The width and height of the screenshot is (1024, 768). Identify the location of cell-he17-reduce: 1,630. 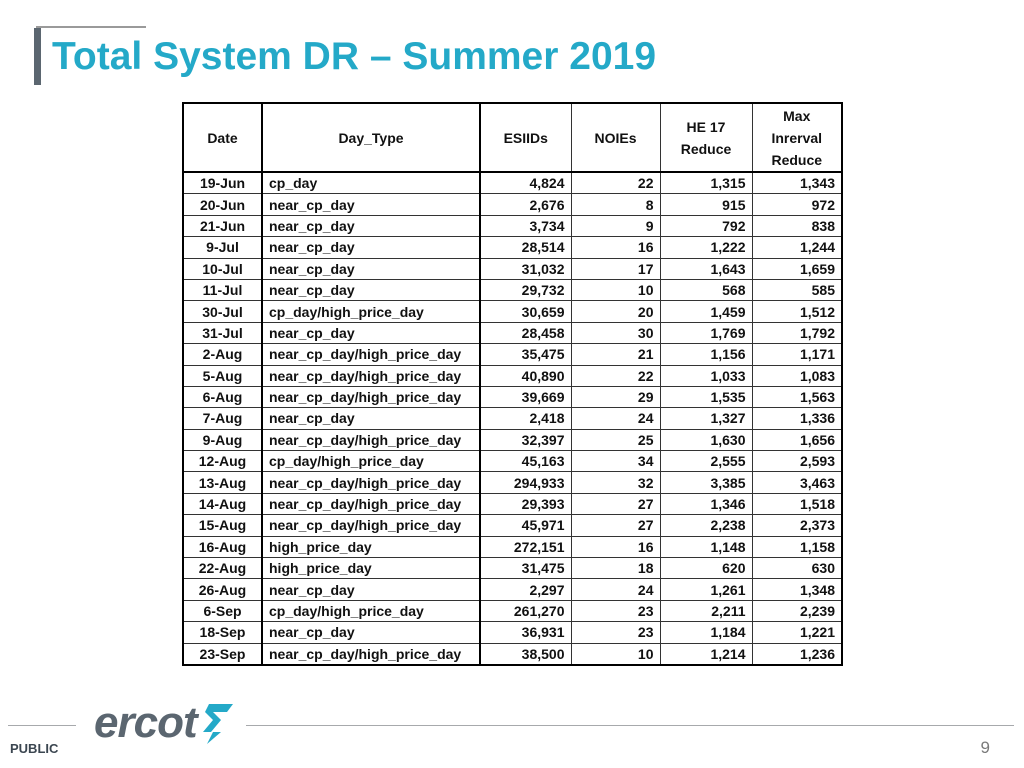
(706, 440).